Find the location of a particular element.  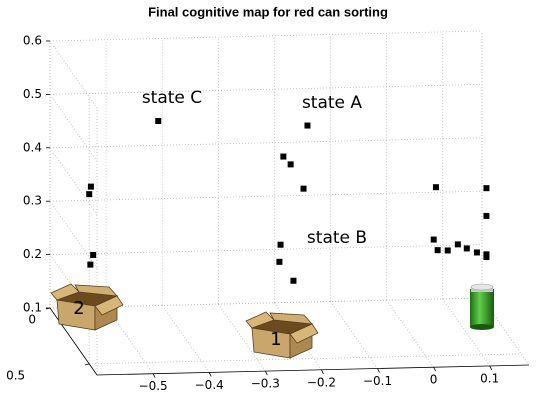

z-tick-label: 0.4 is located at coordinates (32, 147).